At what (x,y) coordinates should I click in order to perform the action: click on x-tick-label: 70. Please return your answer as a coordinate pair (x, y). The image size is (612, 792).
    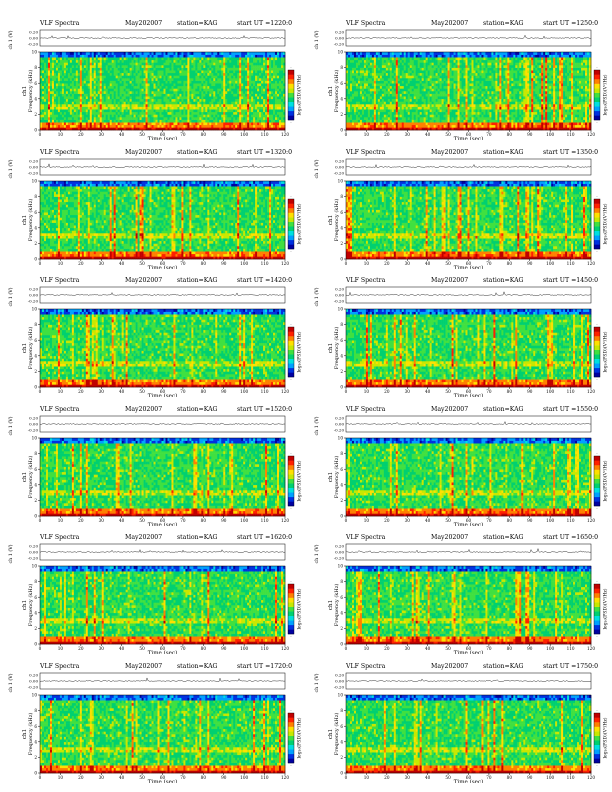
    Looking at the image, I should click on (183, 134).